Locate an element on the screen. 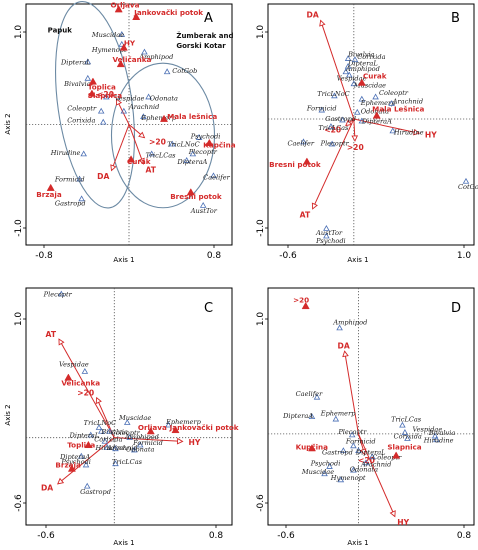 This screenshot has width=478, height=550. panel-c-site-label: Velicanka is located at coordinates (80, 382).